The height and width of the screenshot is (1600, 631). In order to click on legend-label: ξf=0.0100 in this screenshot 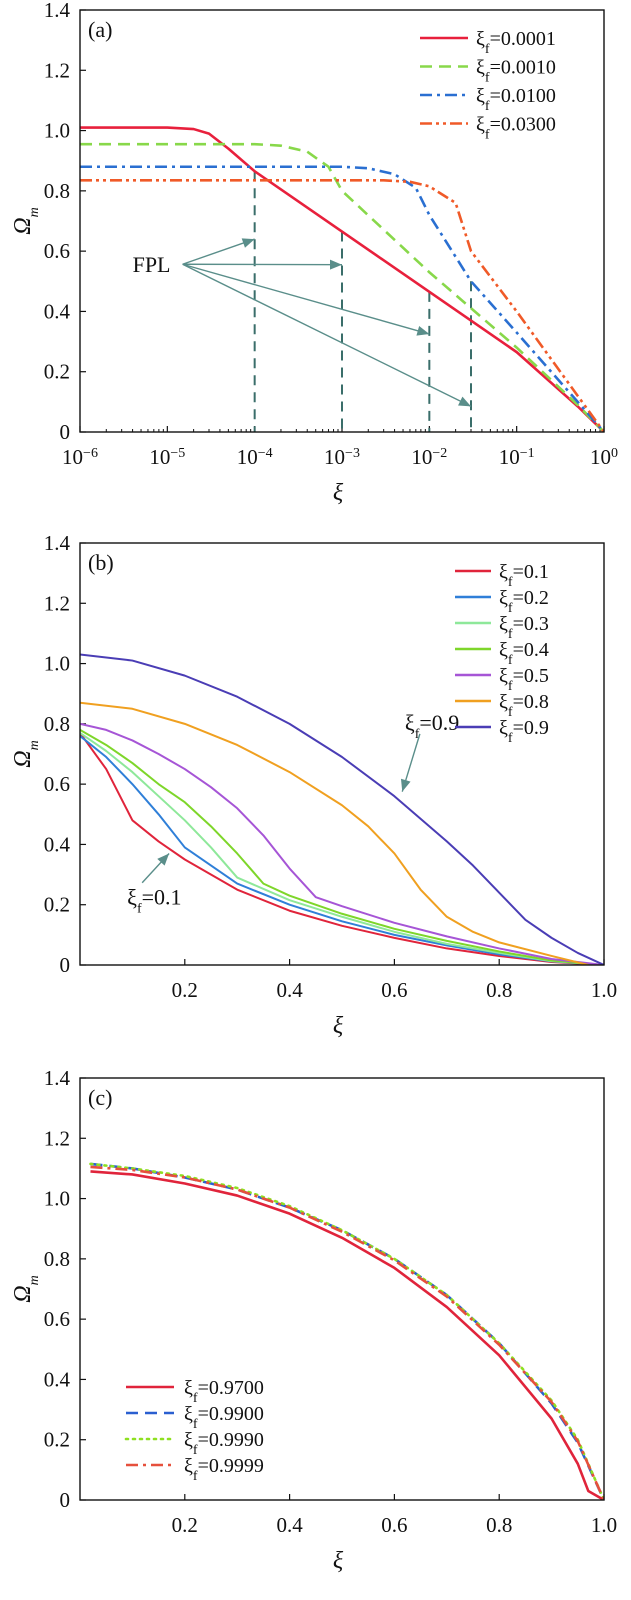, I will do `click(516, 99)`.